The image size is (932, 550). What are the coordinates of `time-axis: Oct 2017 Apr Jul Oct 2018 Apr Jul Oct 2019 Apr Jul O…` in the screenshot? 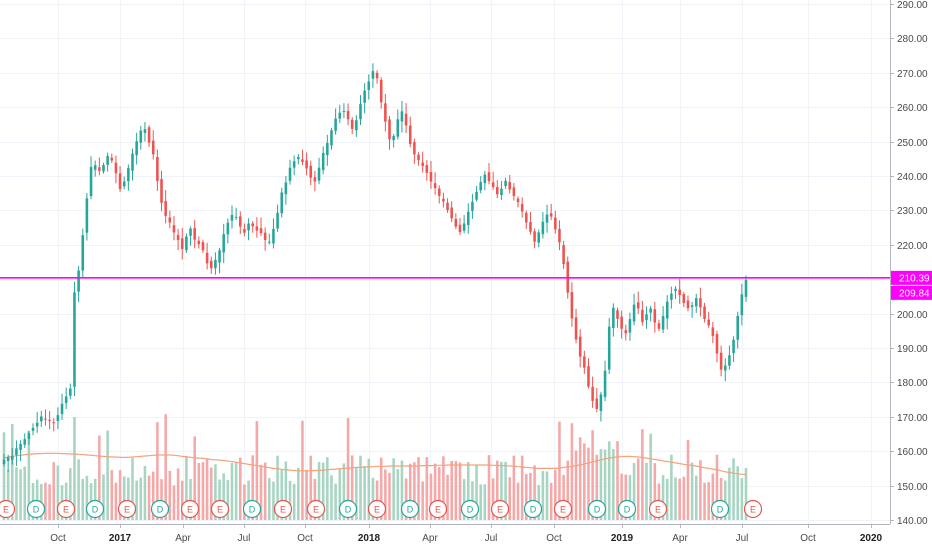 It's located at (466, 534).